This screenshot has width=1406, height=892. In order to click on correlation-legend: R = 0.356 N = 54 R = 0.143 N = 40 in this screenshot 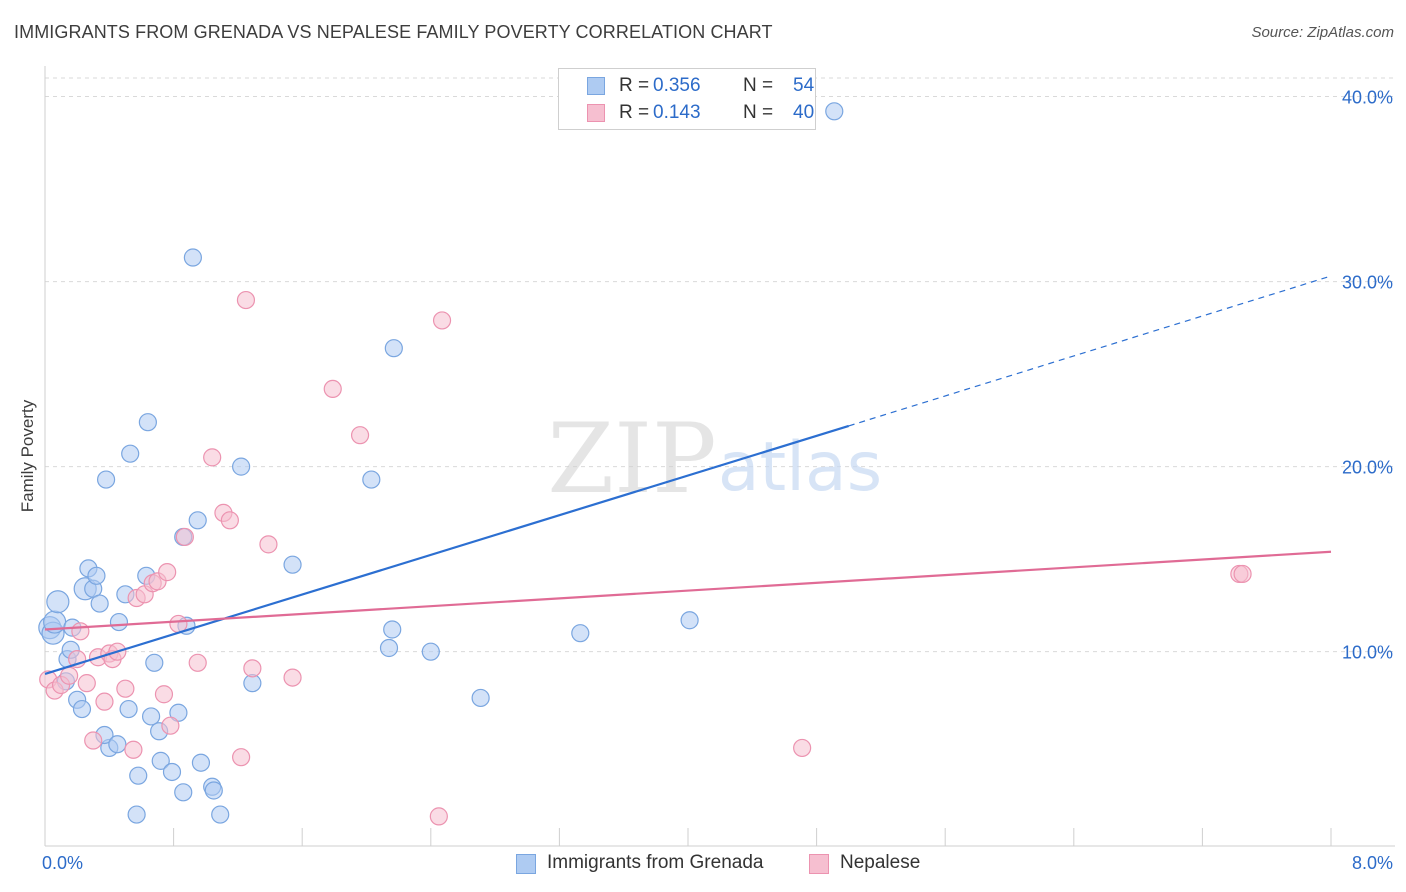, I will do `click(687, 99)`.